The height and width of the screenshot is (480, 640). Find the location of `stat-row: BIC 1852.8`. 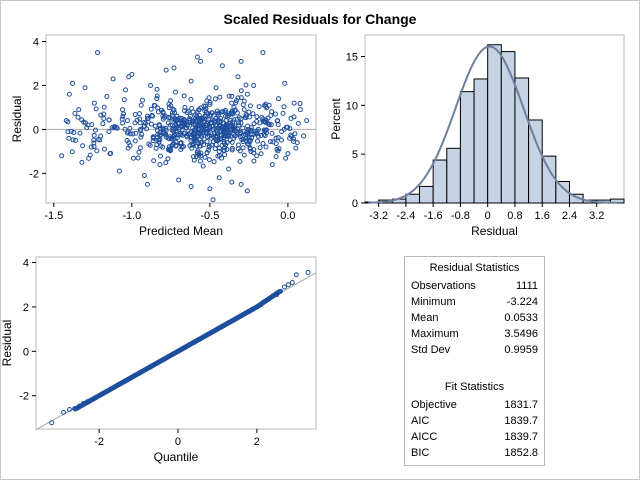

stat-row: BIC 1852.8 is located at coordinates (474, 453).